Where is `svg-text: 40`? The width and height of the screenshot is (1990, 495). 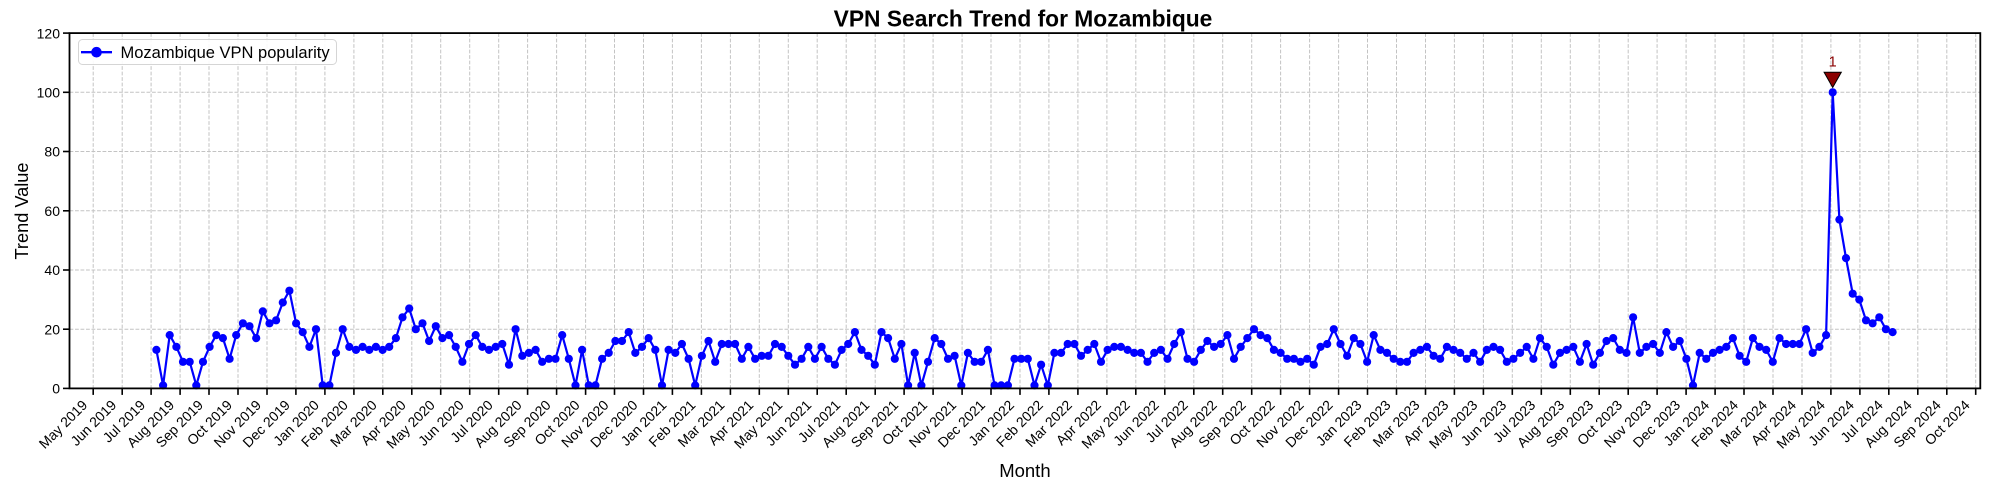
svg-text: 40 is located at coordinates (52, 270).